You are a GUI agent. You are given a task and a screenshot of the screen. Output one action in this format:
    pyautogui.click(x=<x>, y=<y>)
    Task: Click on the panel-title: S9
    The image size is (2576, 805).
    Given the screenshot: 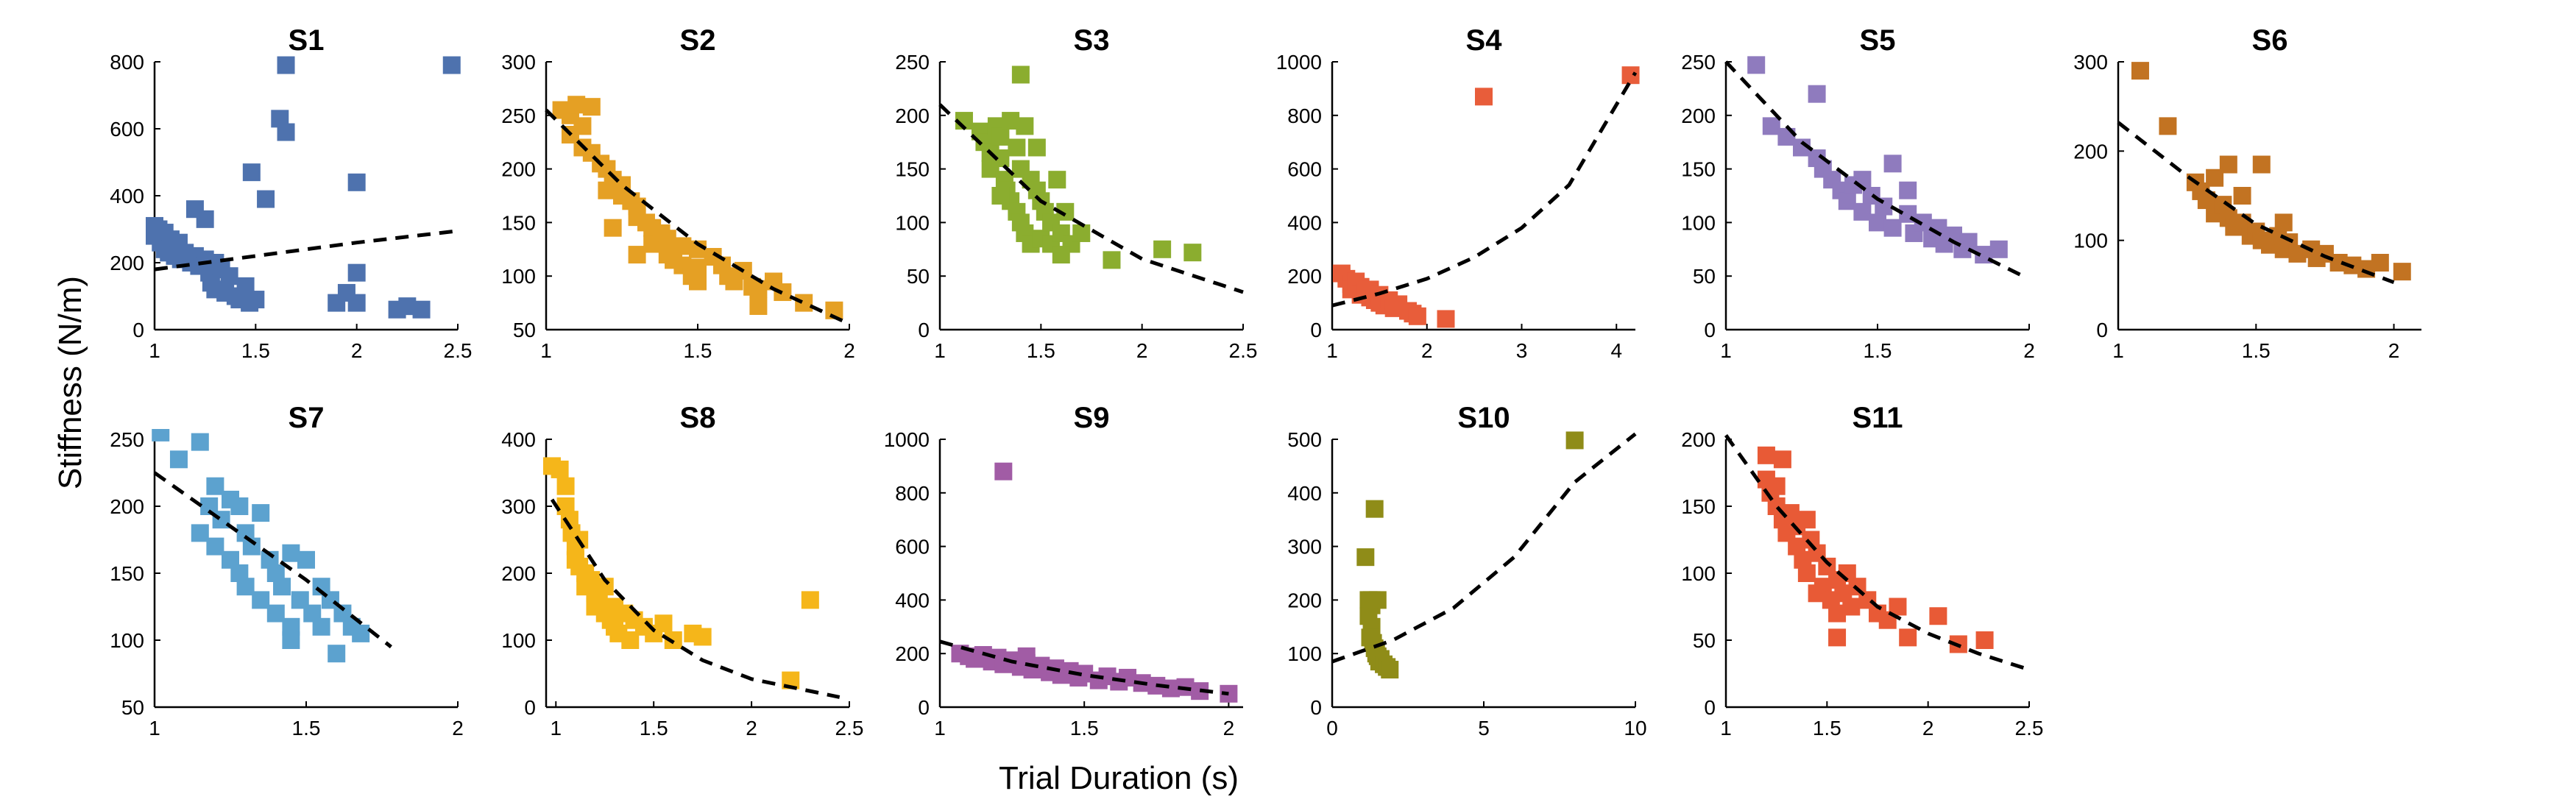 What is the action you would take?
    pyautogui.click(x=1092, y=418)
    